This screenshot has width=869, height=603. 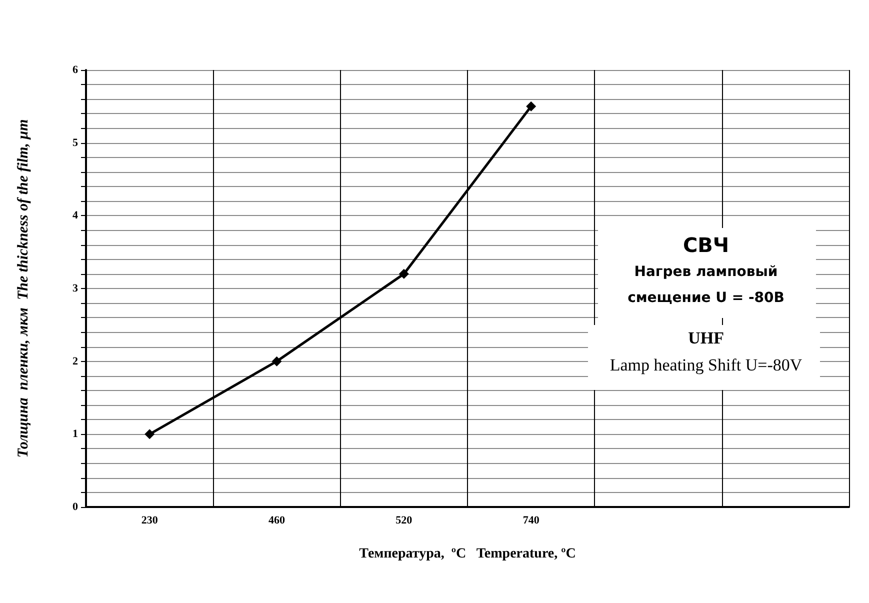 What do you see at coordinates (531, 520) in the screenshot?
I see `x-tick-label: 740` at bounding box center [531, 520].